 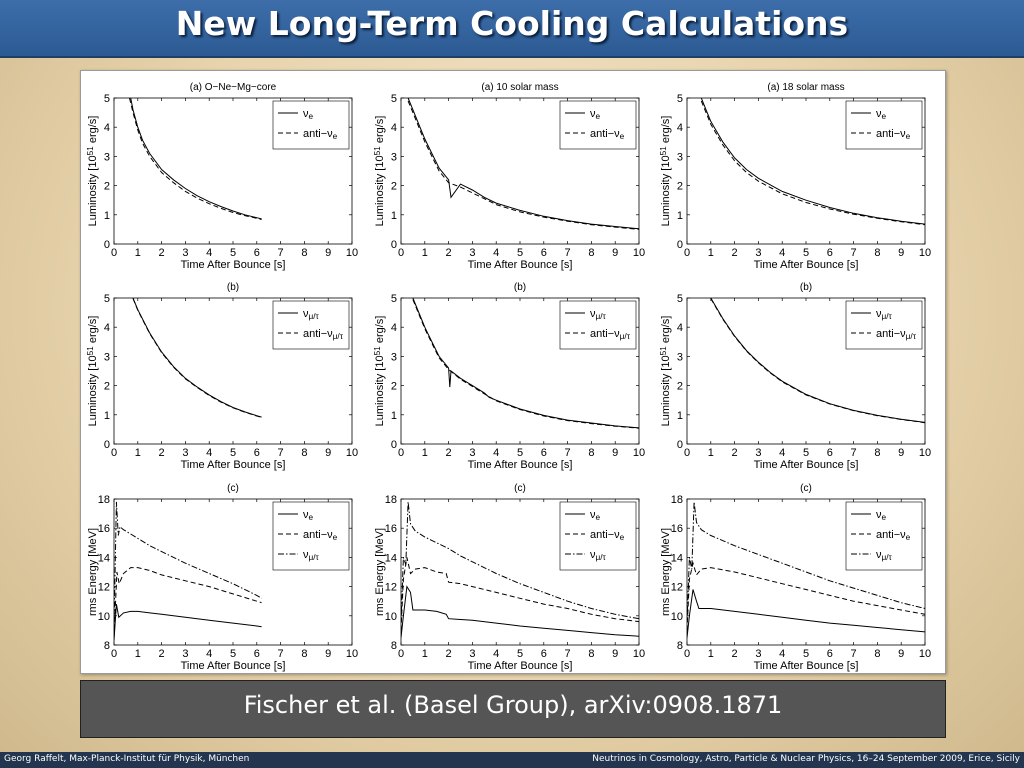 I want to click on legend: νe anti−νe νμ/τ, so click(x=598, y=536).